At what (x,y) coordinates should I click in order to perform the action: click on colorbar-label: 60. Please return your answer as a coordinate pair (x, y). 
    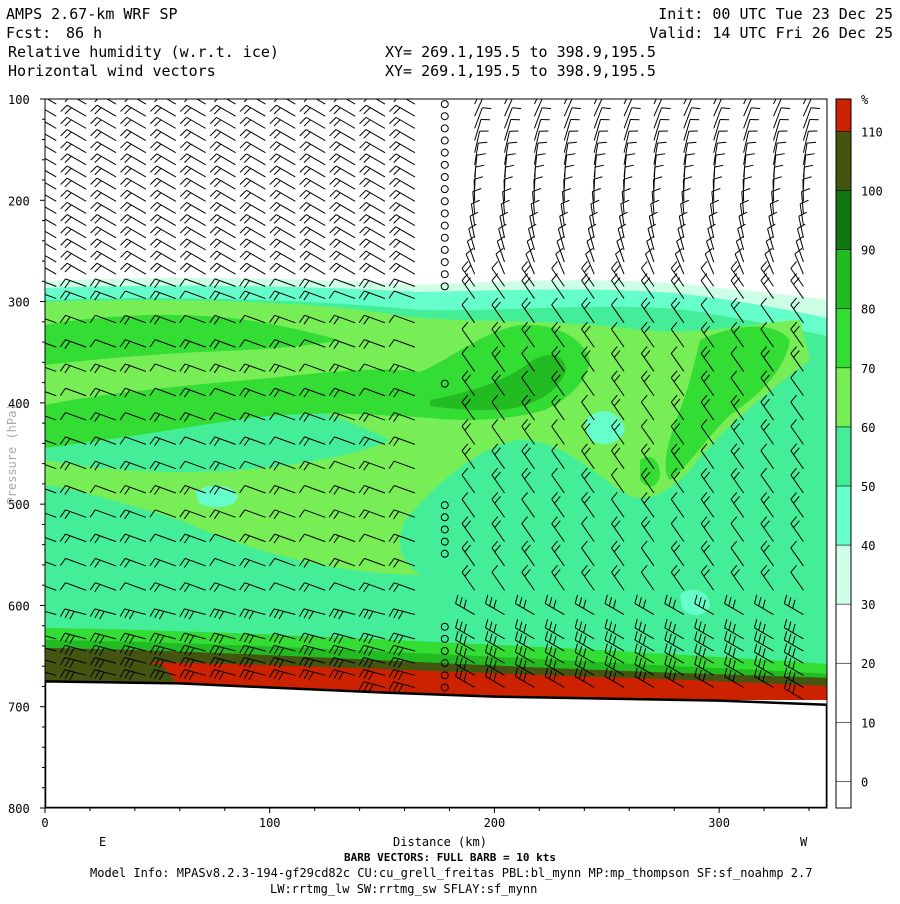
    Looking at the image, I should click on (868, 428).